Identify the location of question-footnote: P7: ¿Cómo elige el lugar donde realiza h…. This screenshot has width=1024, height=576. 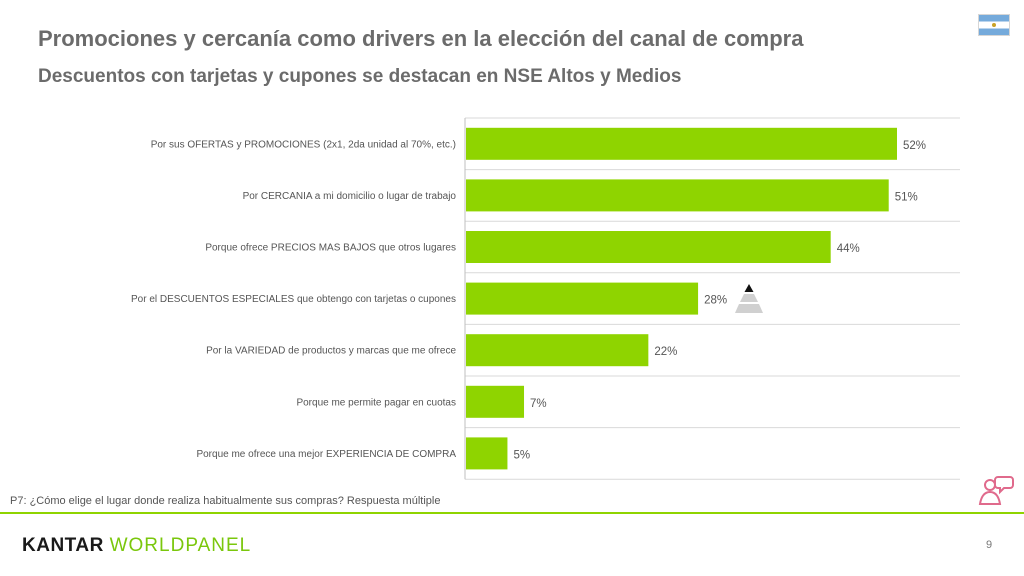
(225, 501).